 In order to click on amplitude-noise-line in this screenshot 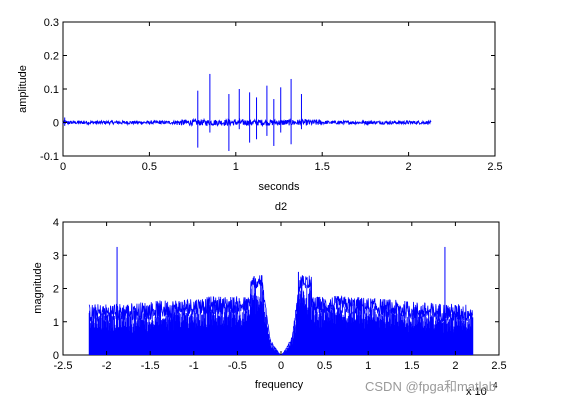, I will do `click(247, 122)`.